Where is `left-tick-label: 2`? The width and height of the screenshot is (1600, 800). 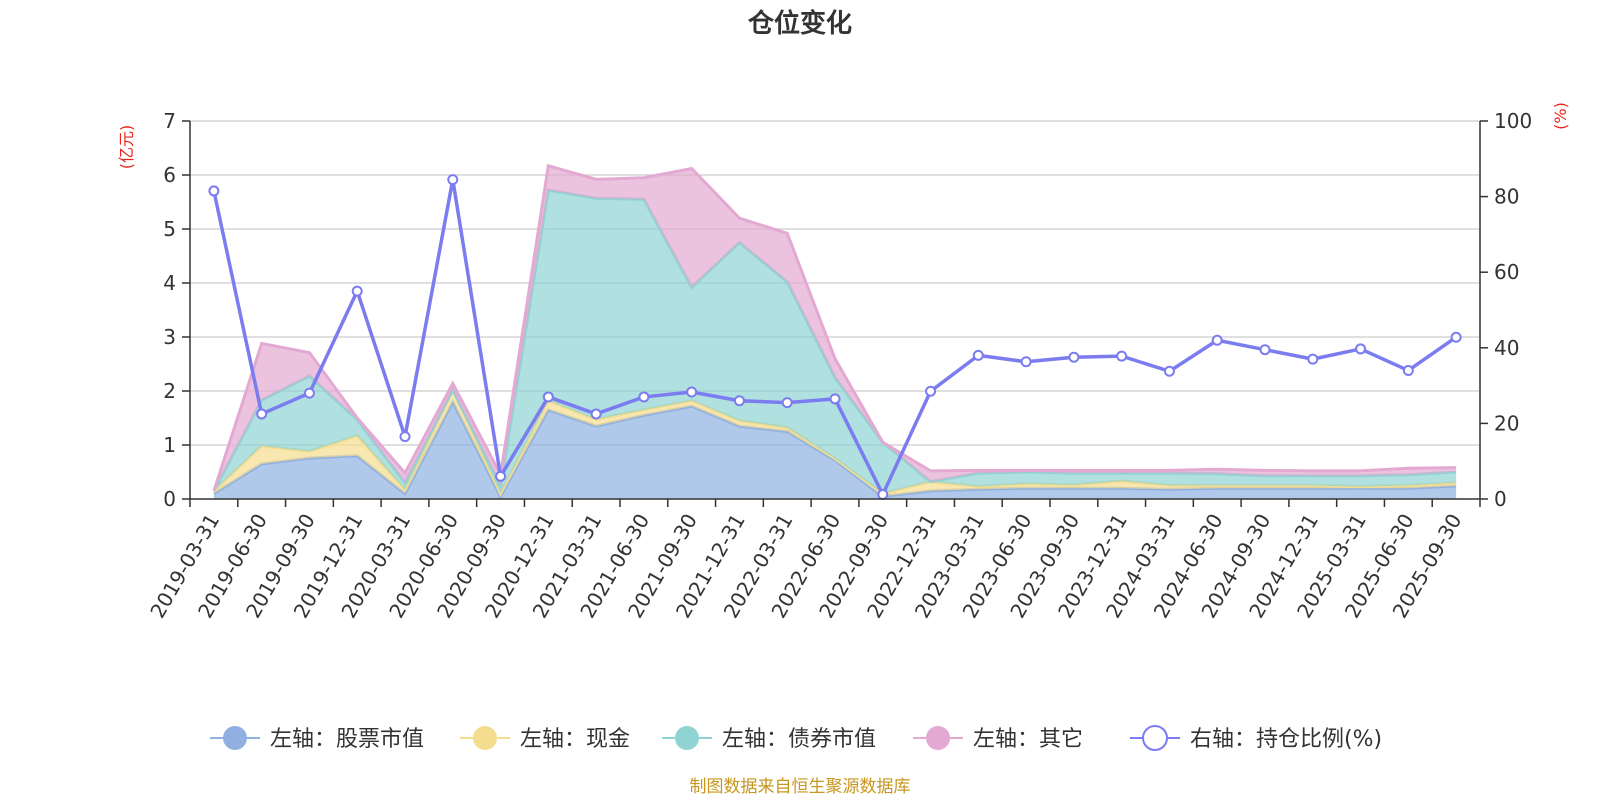 left-tick-label: 2 is located at coordinates (169, 391).